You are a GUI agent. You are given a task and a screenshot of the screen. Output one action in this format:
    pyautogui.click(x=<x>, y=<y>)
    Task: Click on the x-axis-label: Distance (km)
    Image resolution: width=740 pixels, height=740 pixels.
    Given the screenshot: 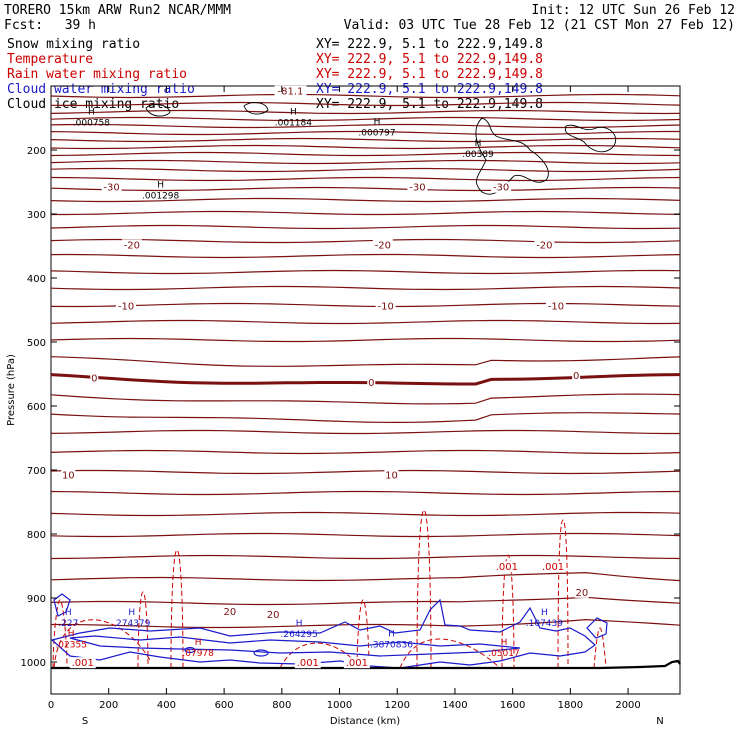 What is the action you would take?
    pyautogui.click(x=365, y=721)
    